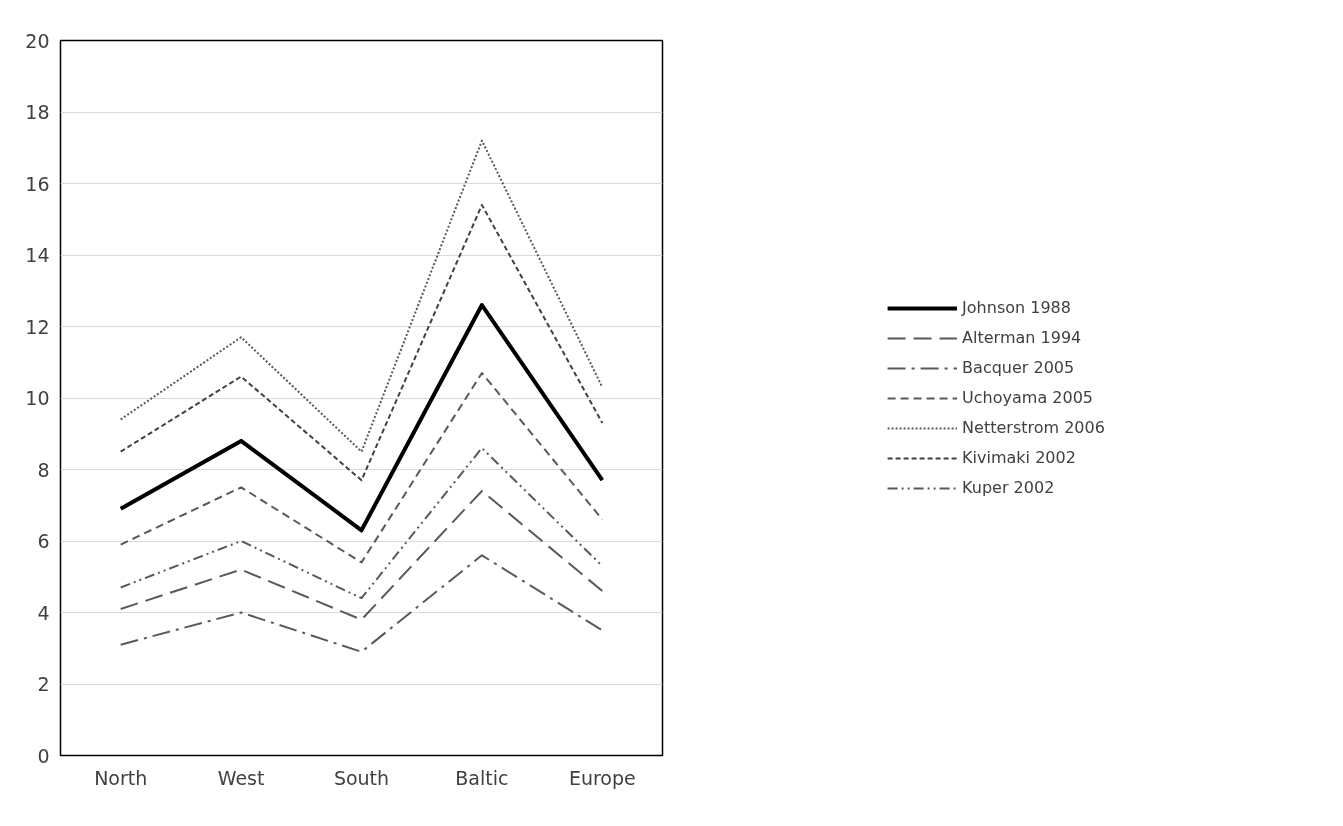  What do you see at coordinates (43, 469) in the screenshot?
I see `y-tick-label: 8` at bounding box center [43, 469].